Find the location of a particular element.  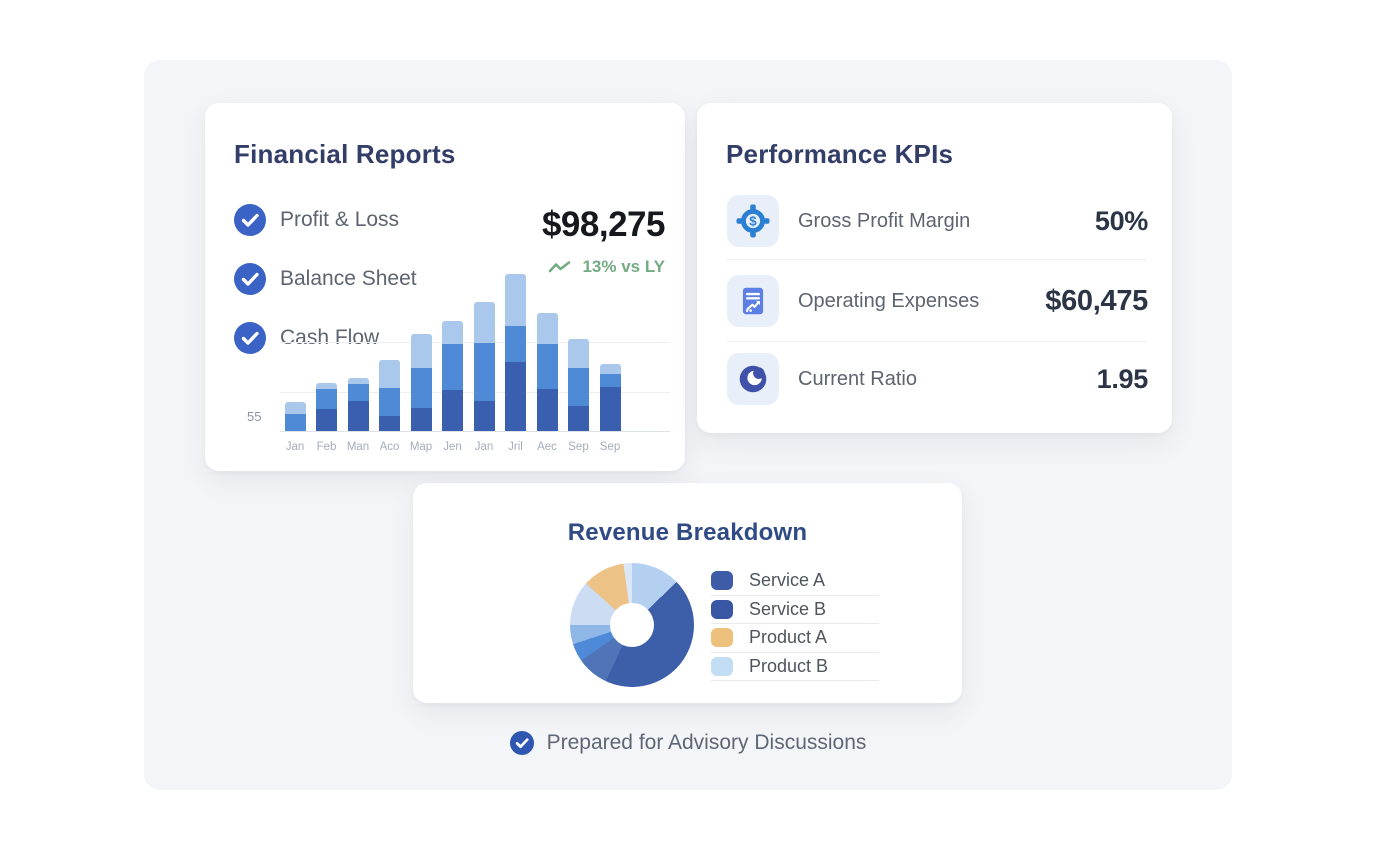

footer: Prepared for Advisory Discussions is located at coordinates (688, 743).